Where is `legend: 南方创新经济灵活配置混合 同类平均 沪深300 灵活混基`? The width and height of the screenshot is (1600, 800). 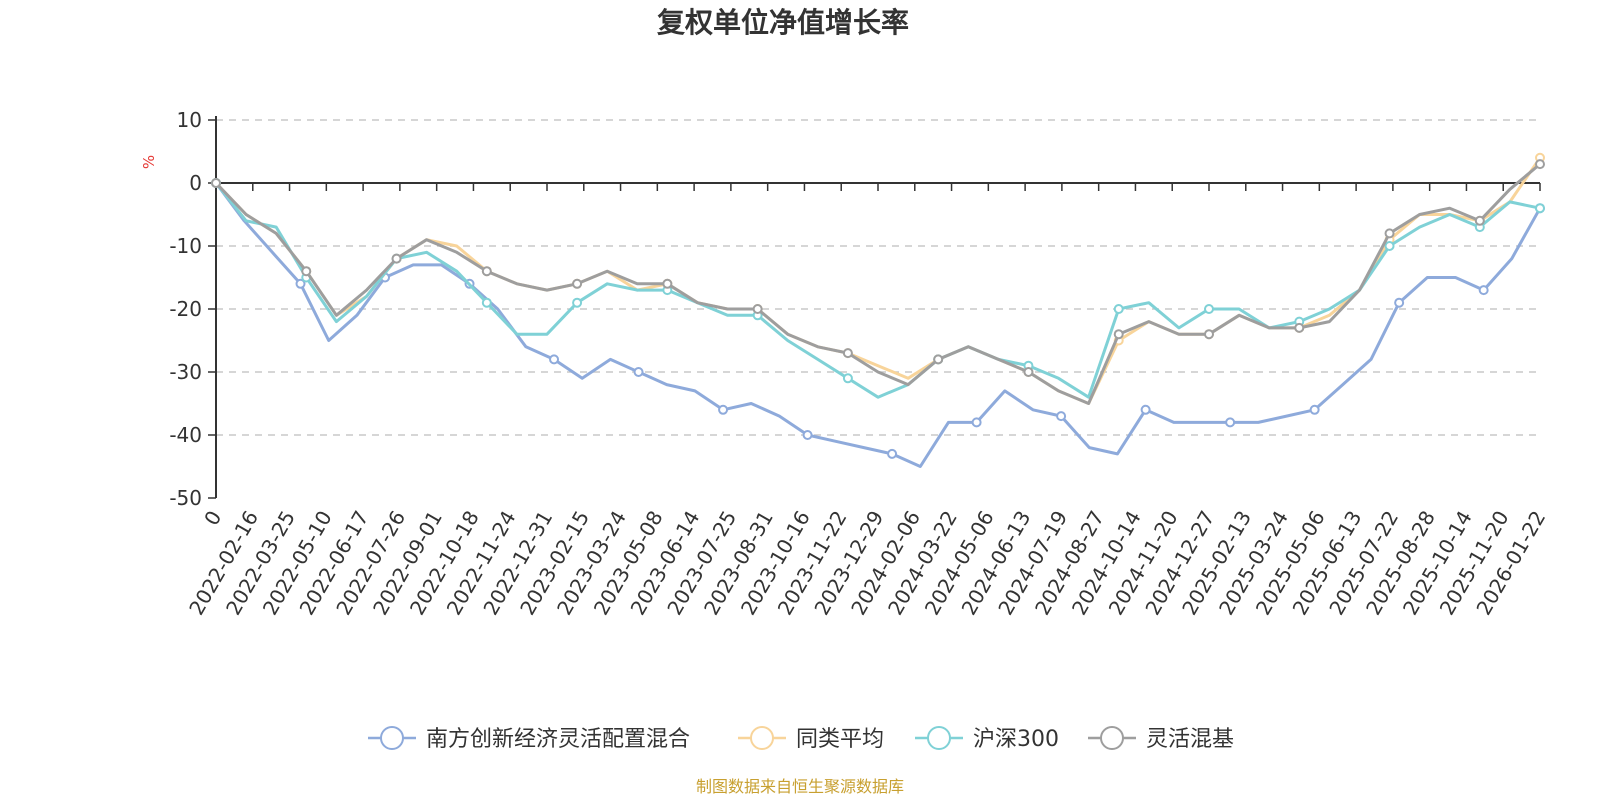 legend: 南方创新经济灵活配置混合 同类平均 沪深300 灵活混基 is located at coordinates (801, 739).